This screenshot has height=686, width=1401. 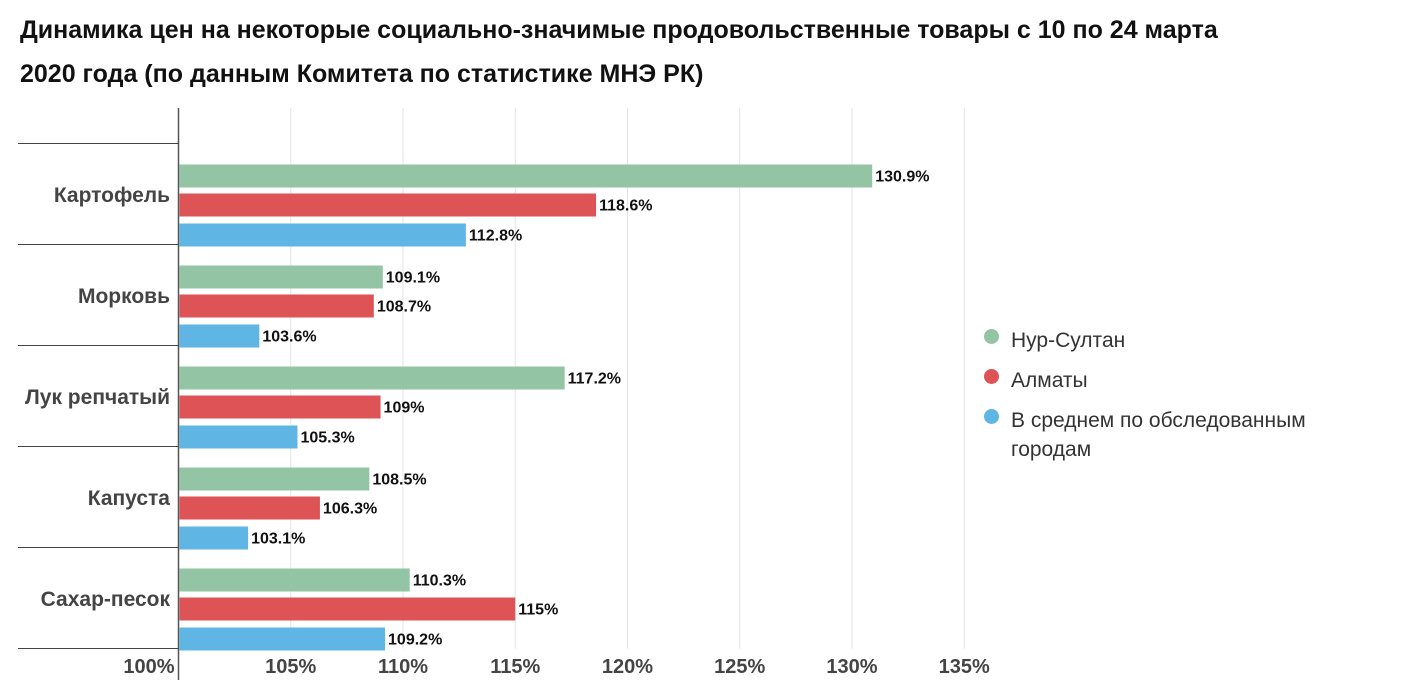 What do you see at coordinates (289, 337) in the screenshot?
I see `data-label: 103.6%` at bounding box center [289, 337].